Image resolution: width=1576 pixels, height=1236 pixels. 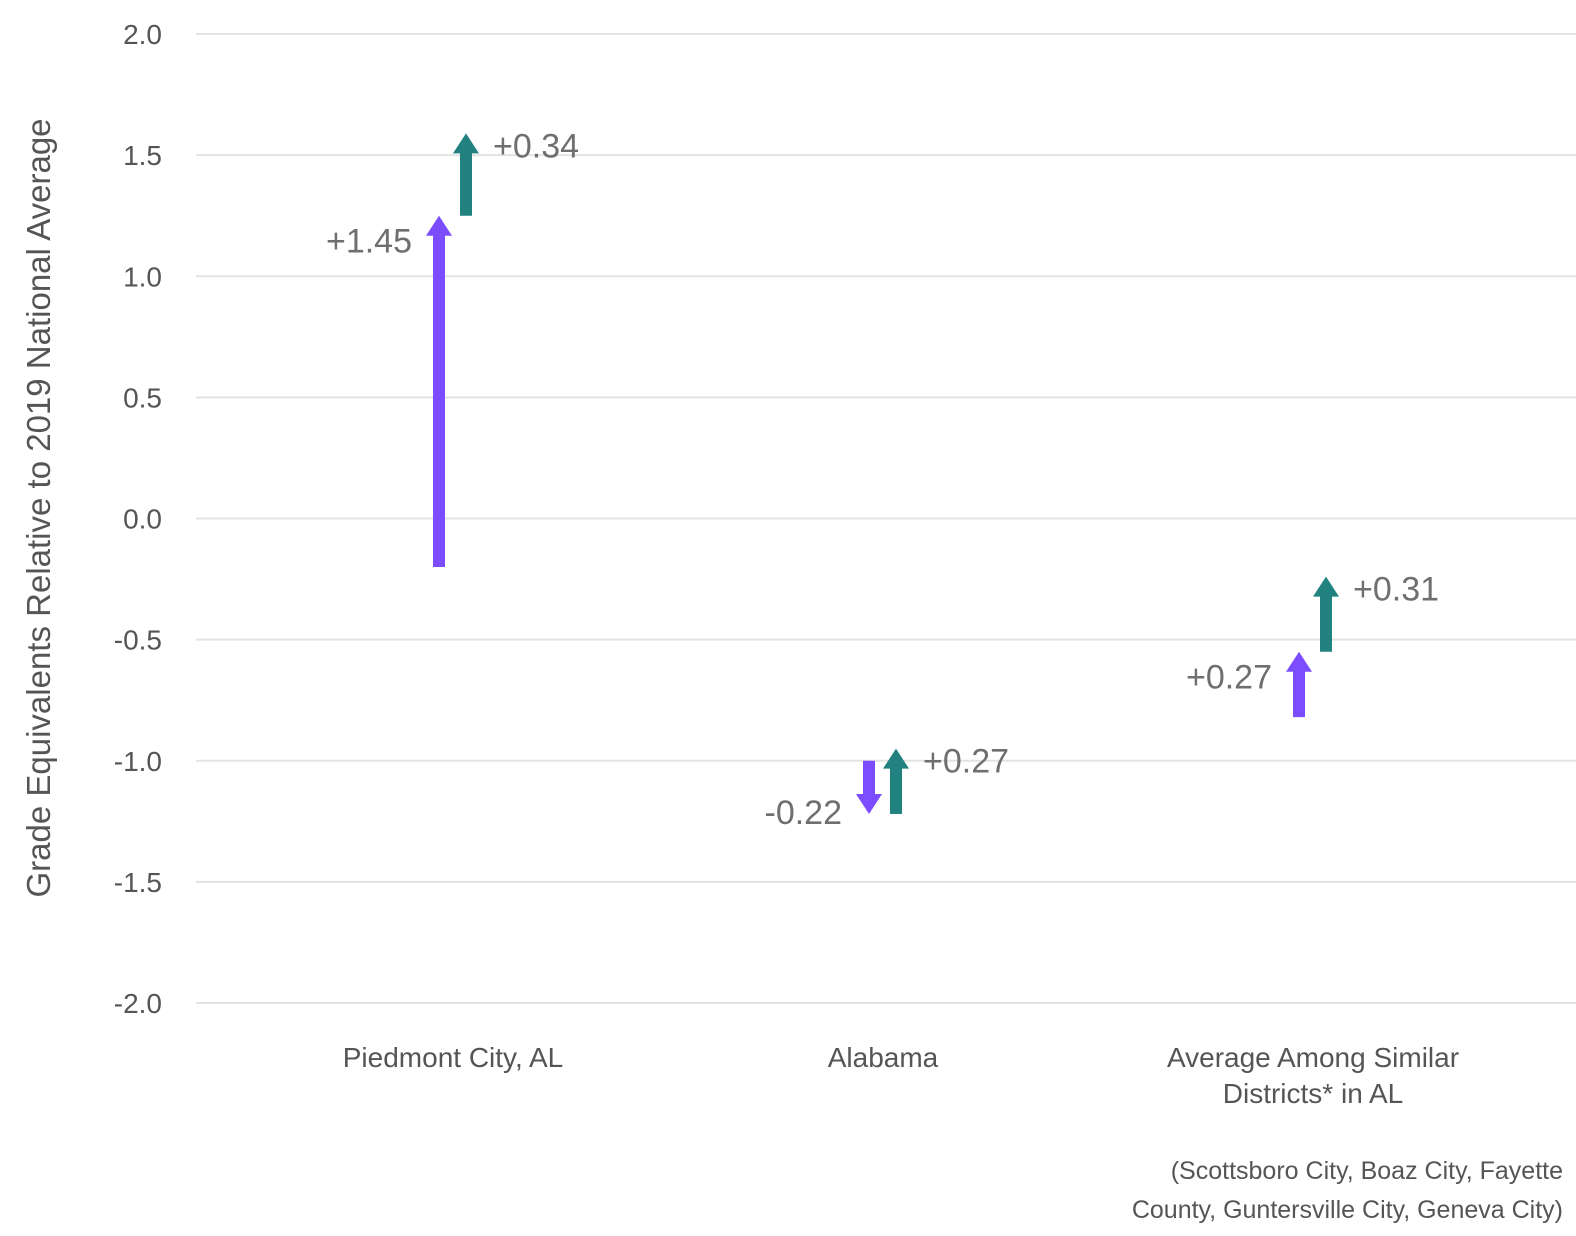 I want to click on y-tick-label: -1.5, so click(x=138, y=882).